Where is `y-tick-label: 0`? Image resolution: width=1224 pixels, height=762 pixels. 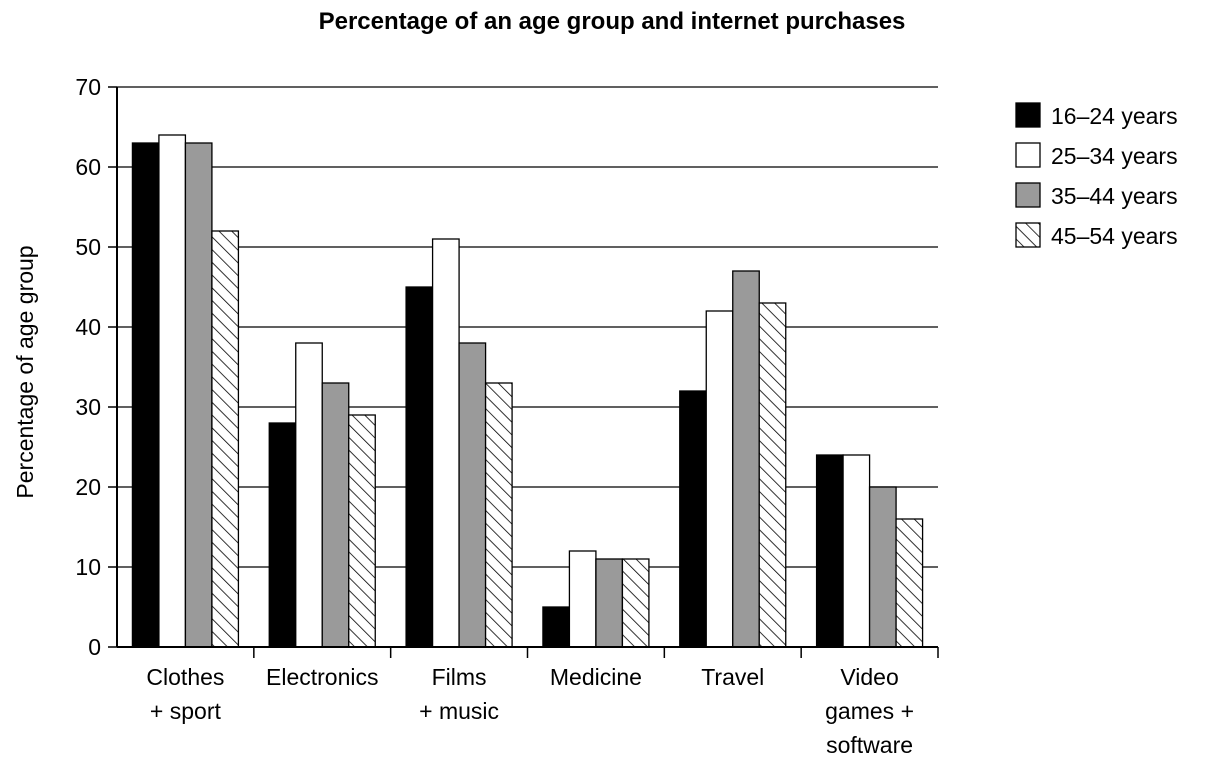
y-tick-label: 0 is located at coordinates (94, 647).